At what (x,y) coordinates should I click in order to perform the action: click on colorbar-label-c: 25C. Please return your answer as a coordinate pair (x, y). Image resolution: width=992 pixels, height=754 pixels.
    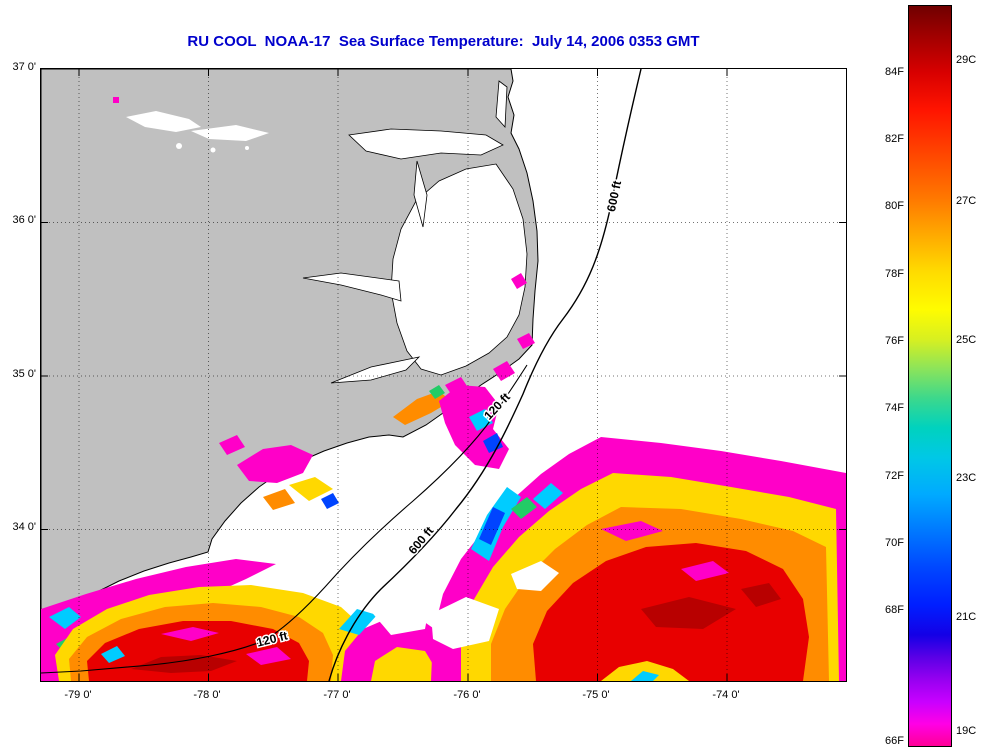
    Looking at the image, I should click on (966, 340).